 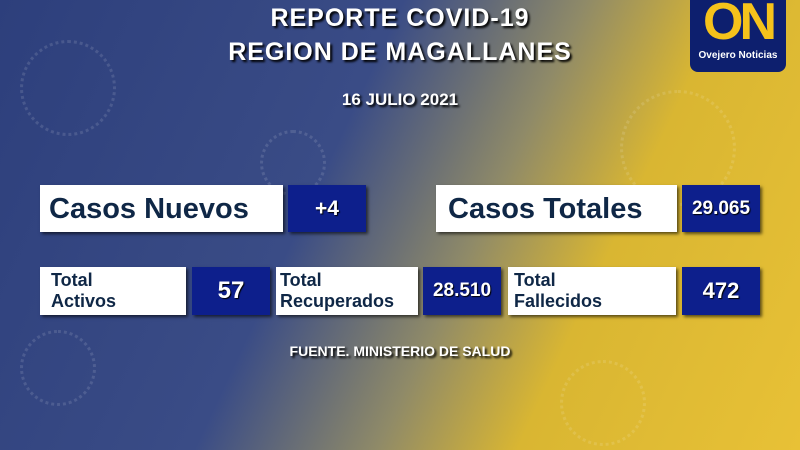 What do you see at coordinates (231, 291) in the screenshot?
I see `active-value: 57` at bounding box center [231, 291].